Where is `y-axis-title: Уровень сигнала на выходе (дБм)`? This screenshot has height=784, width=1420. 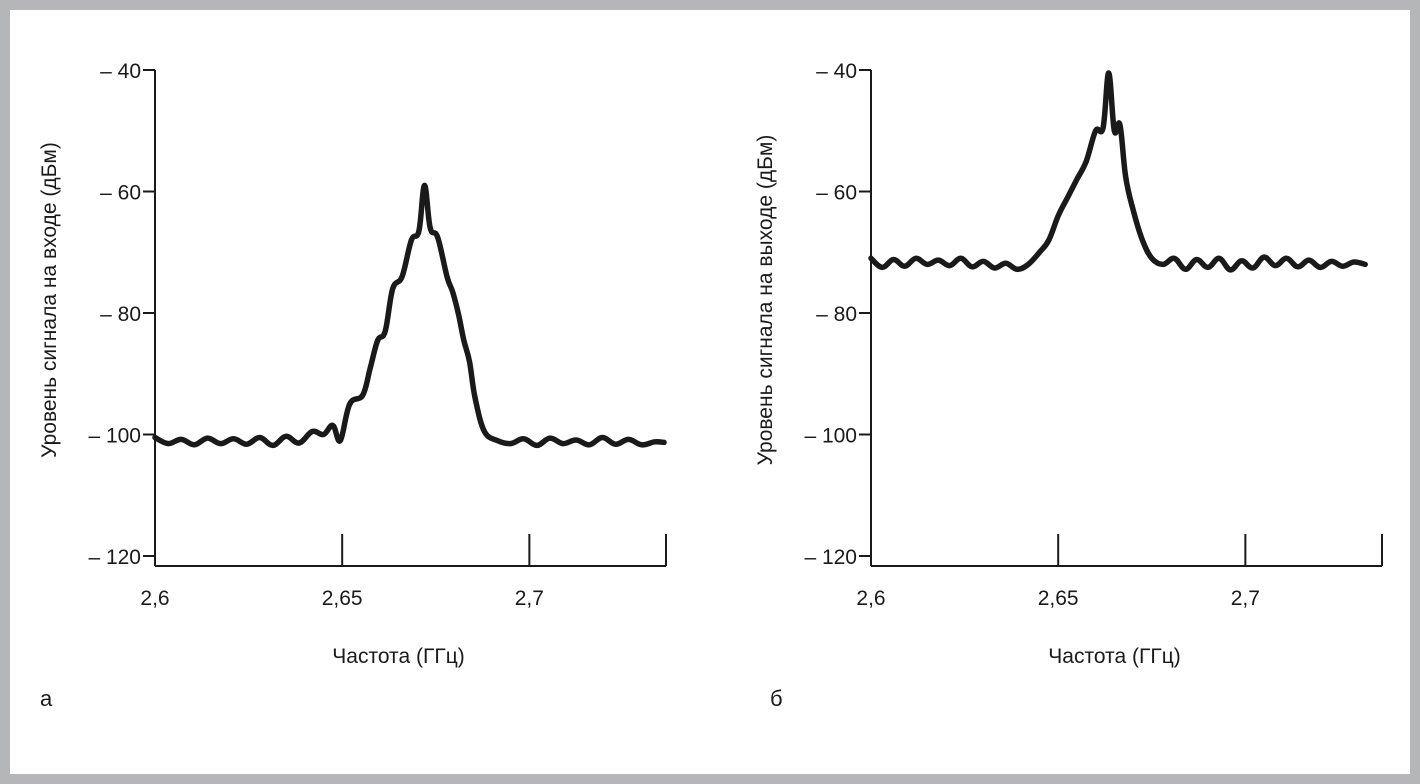
y-axis-title: Уровень сигнала на выходе (дБм) is located at coordinates (765, 300).